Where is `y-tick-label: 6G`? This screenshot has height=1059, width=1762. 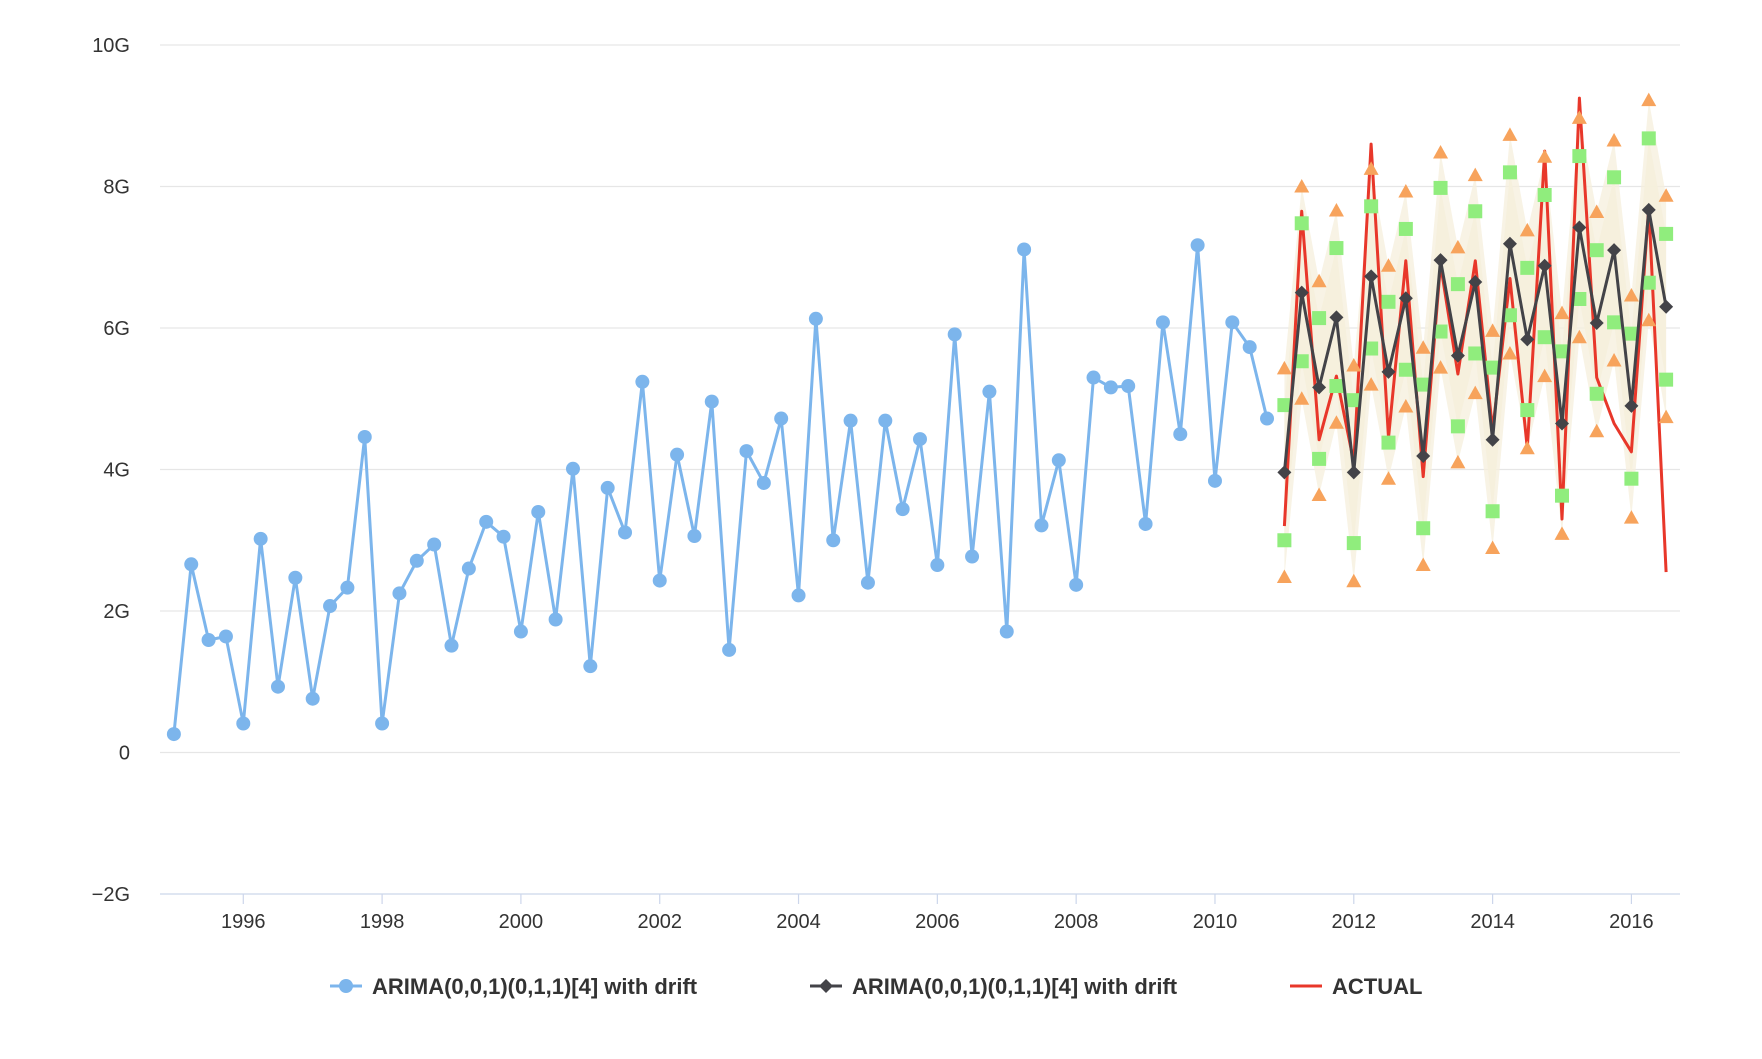
y-tick-label: 6G is located at coordinates (116, 329).